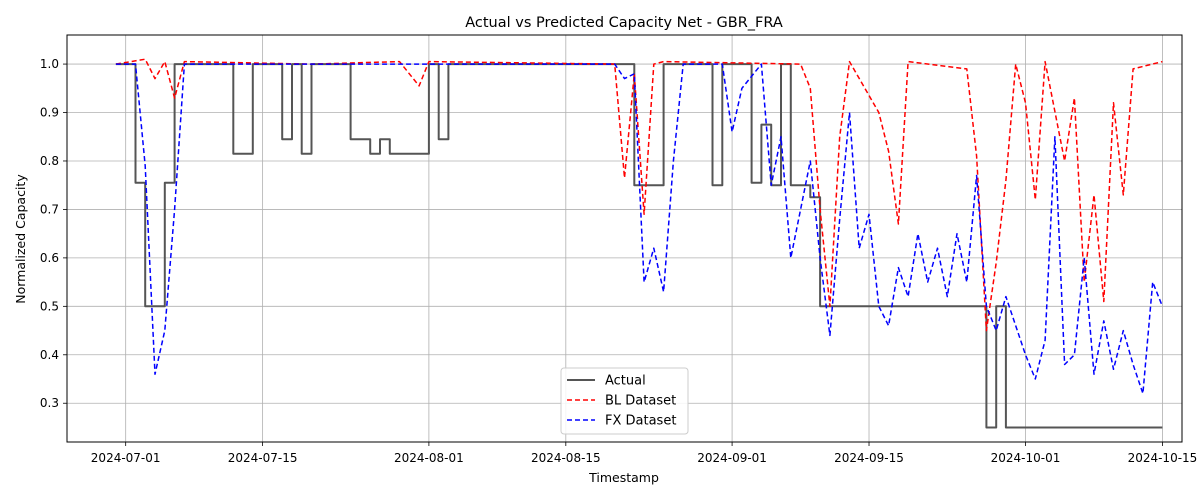  What do you see at coordinates (49, 64) in the screenshot?
I see `y-tick-label: 1.0` at bounding box center [49, 64].